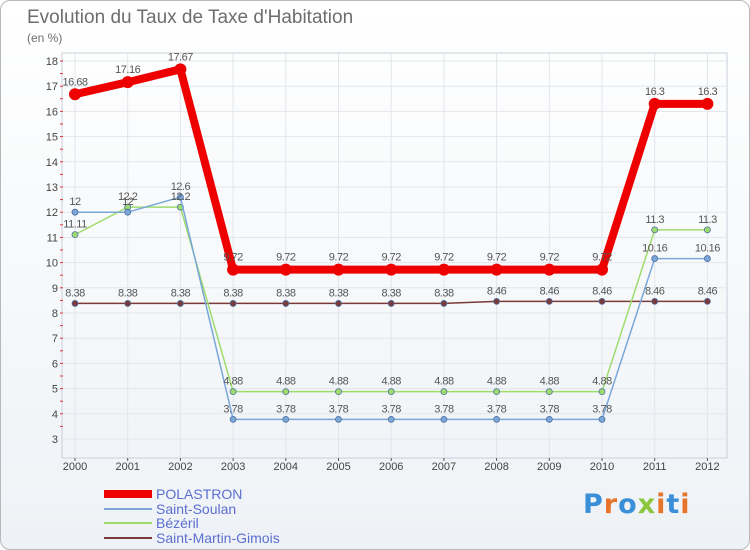  I want to click on y-tick-label: 15, so click(52, 138).